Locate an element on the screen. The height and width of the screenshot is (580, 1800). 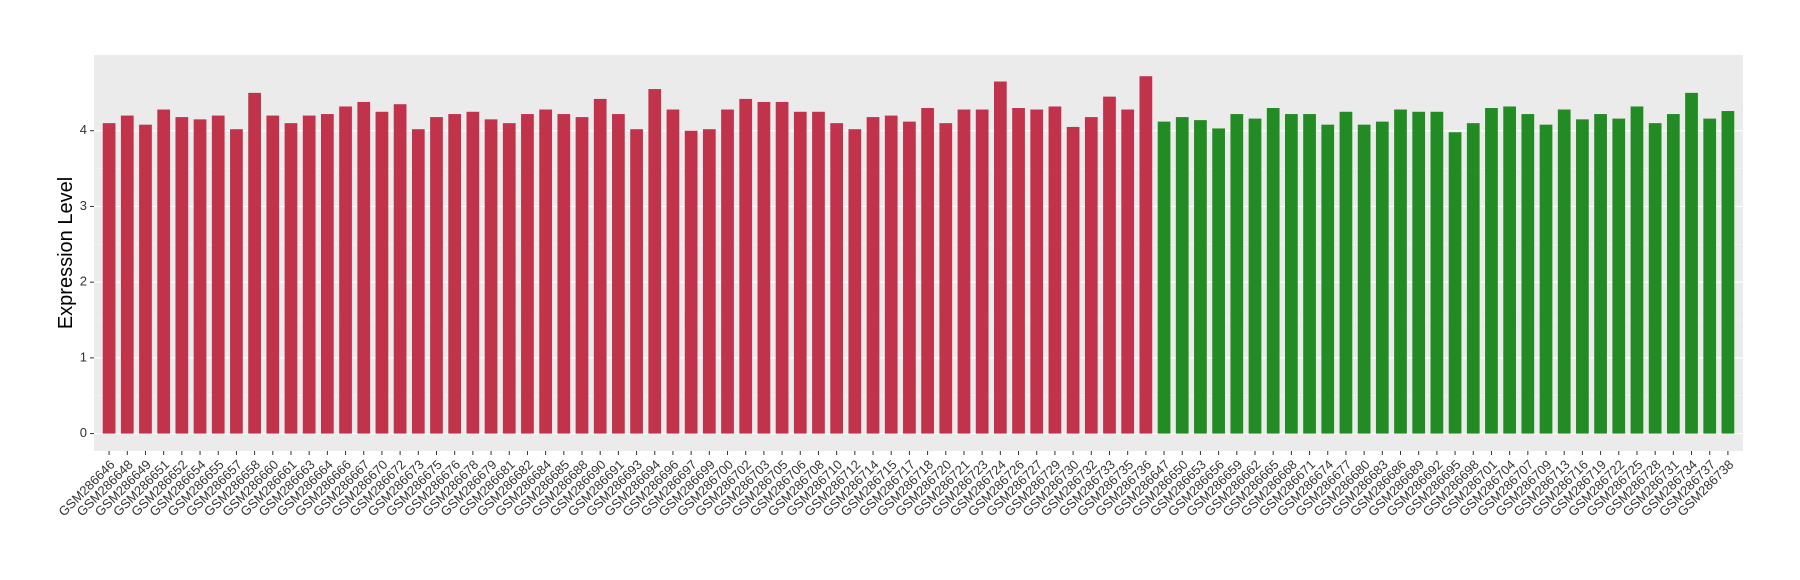
y-tick-label: 2 is located at coordinates (83, 281).